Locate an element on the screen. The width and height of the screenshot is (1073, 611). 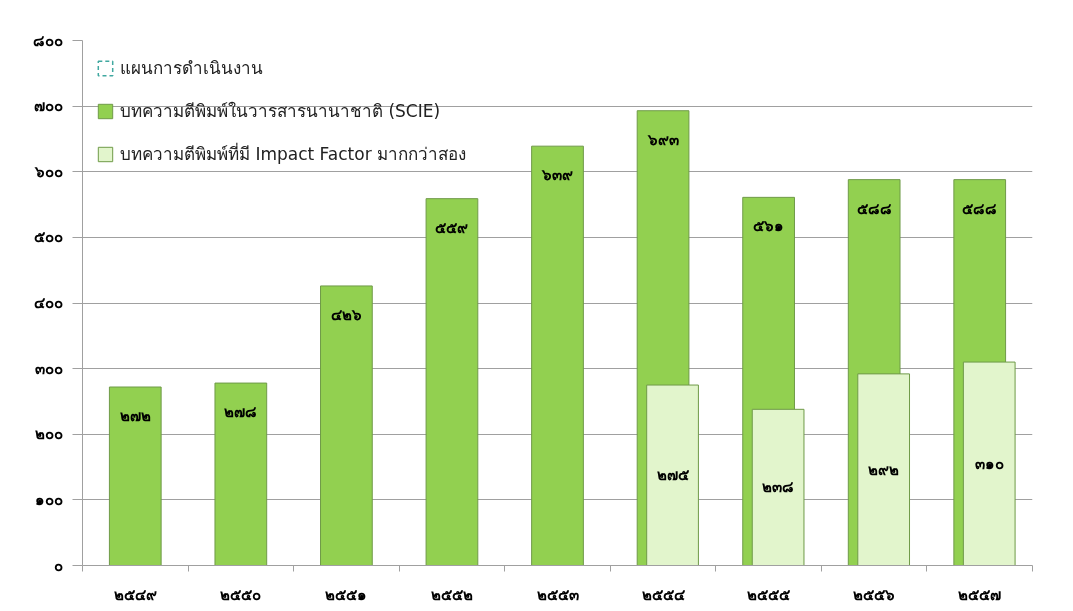
data-label: ๒๙๒ is located at coordinates (884, 469).